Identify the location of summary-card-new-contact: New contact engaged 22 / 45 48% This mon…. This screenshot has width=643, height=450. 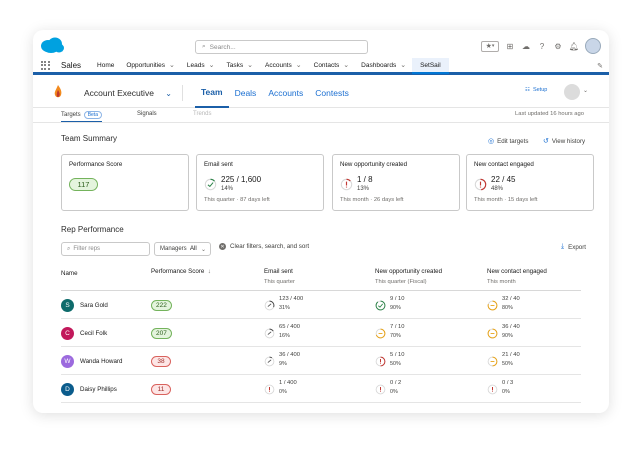
(530, 182).